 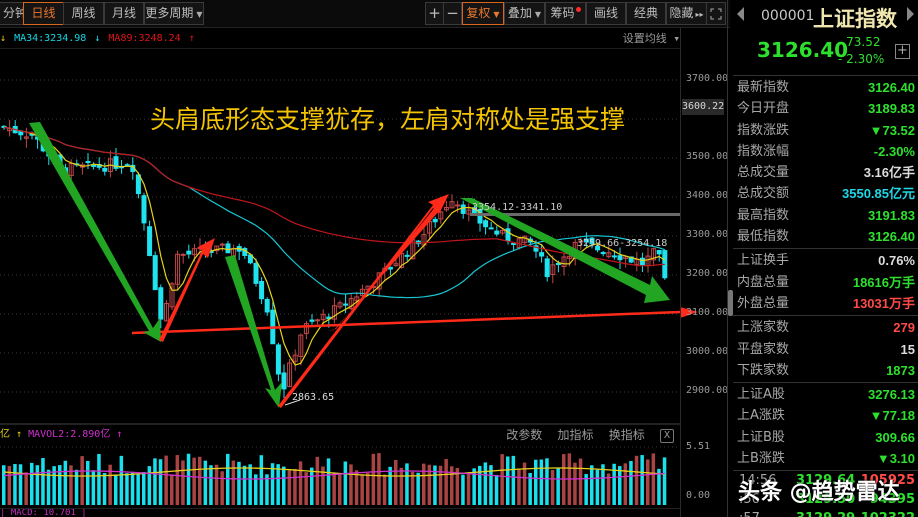 What do you see at coordinates (707, 312) in the screenshot?
I see `y-tick-3100: 3100.00` at bounding box center [707, 312].